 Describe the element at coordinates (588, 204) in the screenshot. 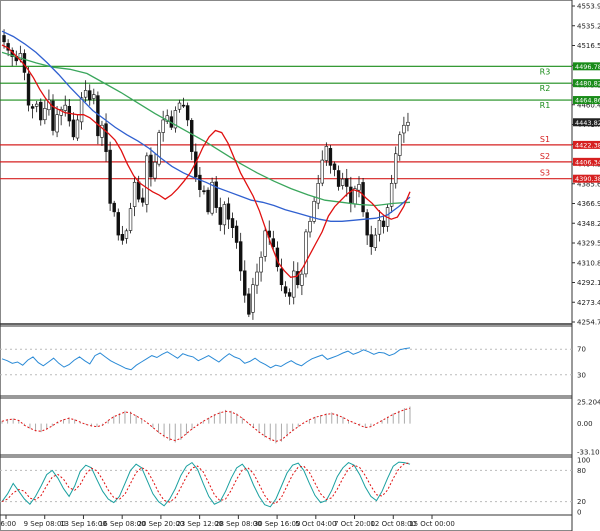

I see `y-tick-label: 4366.90` at that location.